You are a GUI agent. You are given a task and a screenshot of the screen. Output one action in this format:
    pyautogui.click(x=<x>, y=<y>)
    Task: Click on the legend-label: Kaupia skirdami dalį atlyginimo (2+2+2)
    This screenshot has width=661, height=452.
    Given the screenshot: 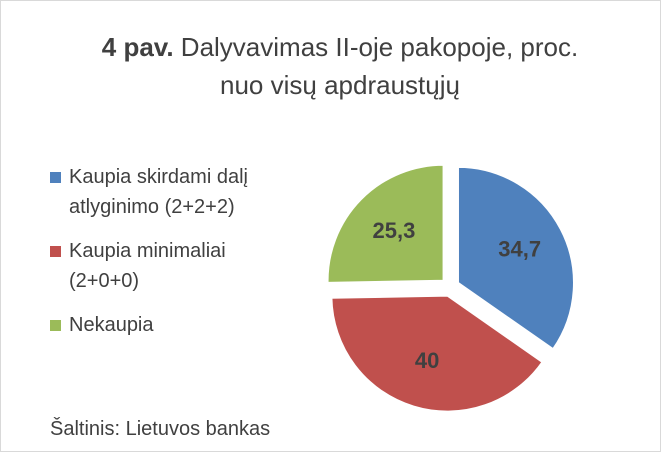 What is the action you would take?
    pyautogui.click(x=158, y=192)
    